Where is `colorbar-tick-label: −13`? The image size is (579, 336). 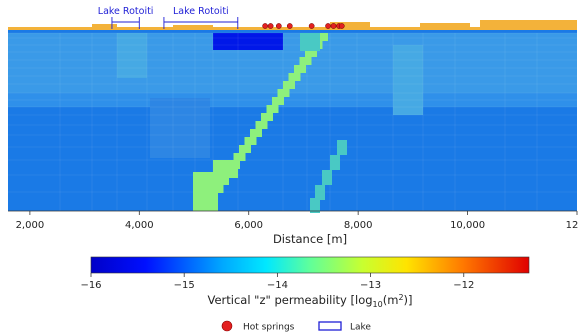
colorbar-tick-label: −13 is located at coordinates (370, 285).